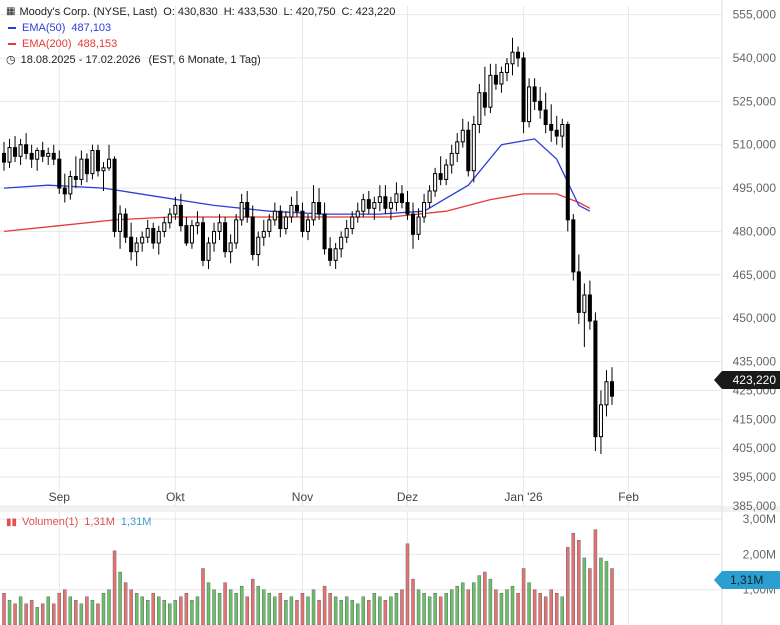 The image size is (780, 625). Describe the element at coordinates (755, 477) in the screenshot. I see `y-tick-label: 395,000` at that location.